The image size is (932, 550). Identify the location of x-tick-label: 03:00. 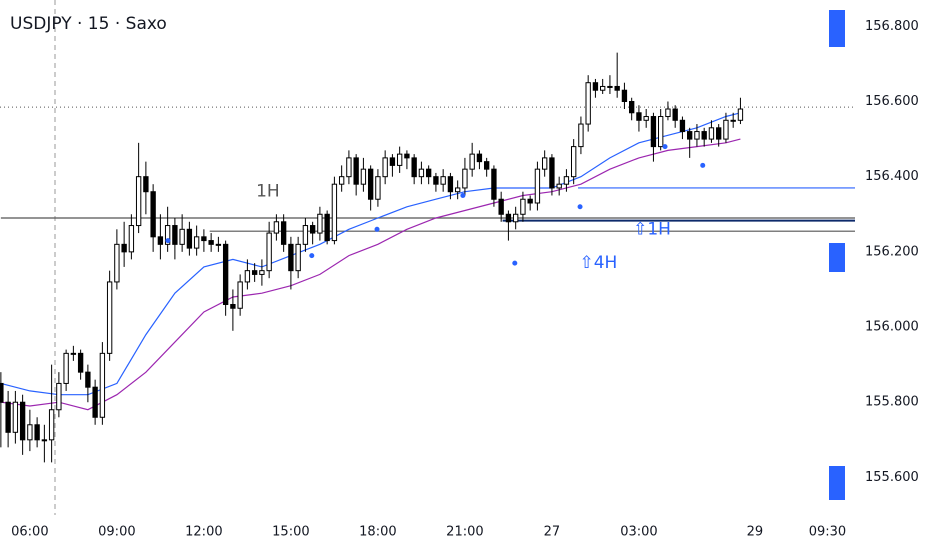
(638, 532).